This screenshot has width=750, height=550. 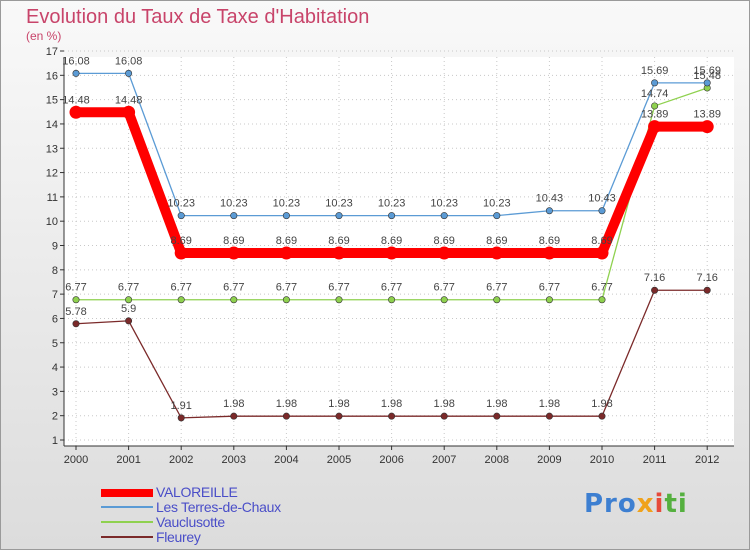 What do you see at coordinates (55, 344) in the screenshot?
I see `y-tick-label: 5` at bounding box center [55, 344].